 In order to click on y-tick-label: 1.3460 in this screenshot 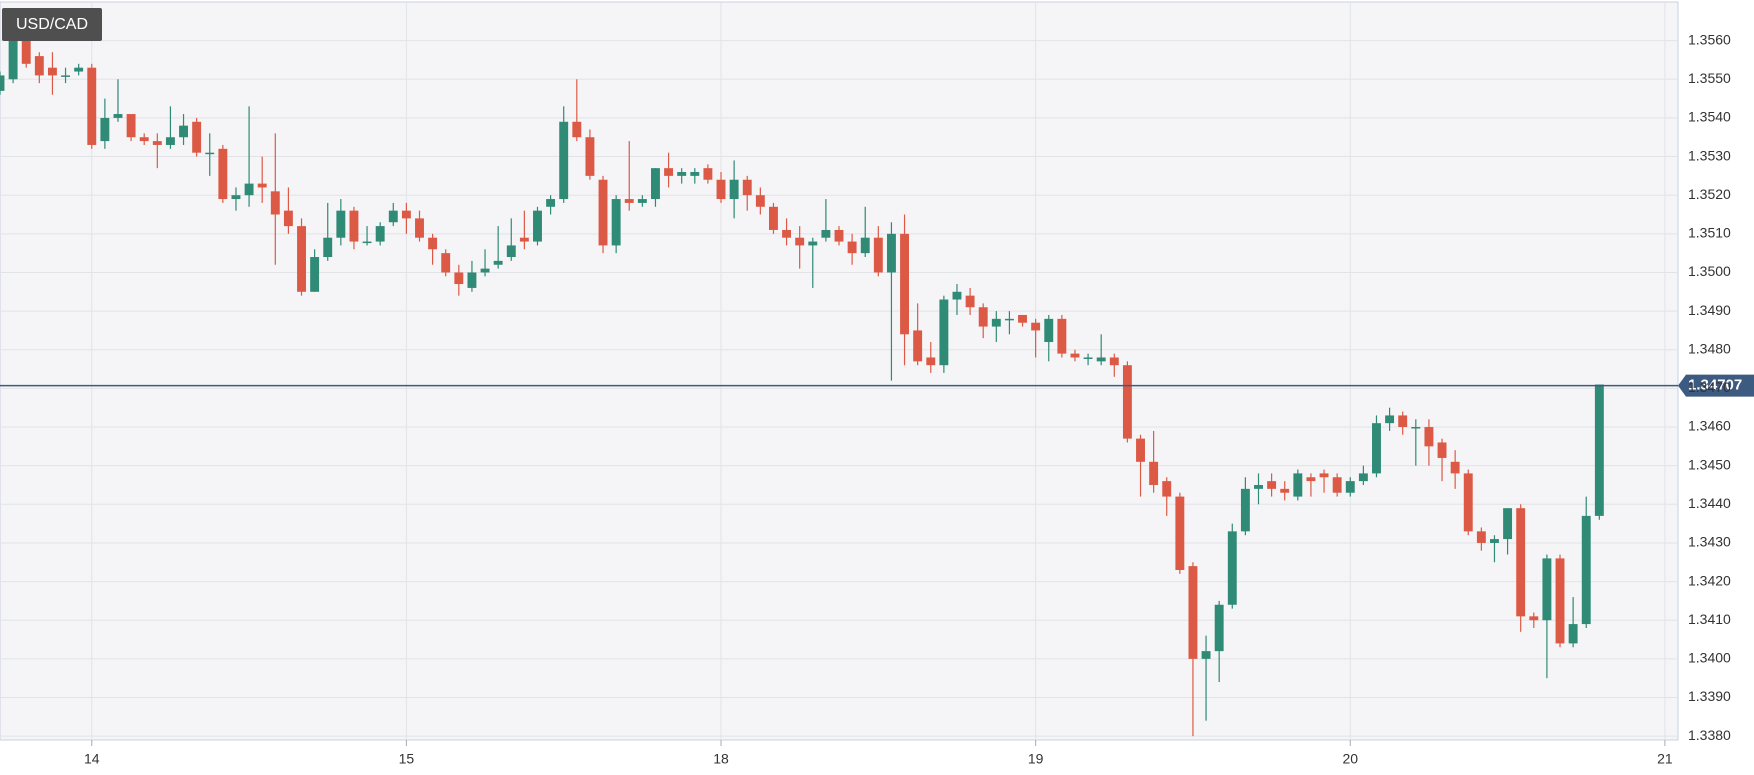, I will do `click(1709, 426)`.